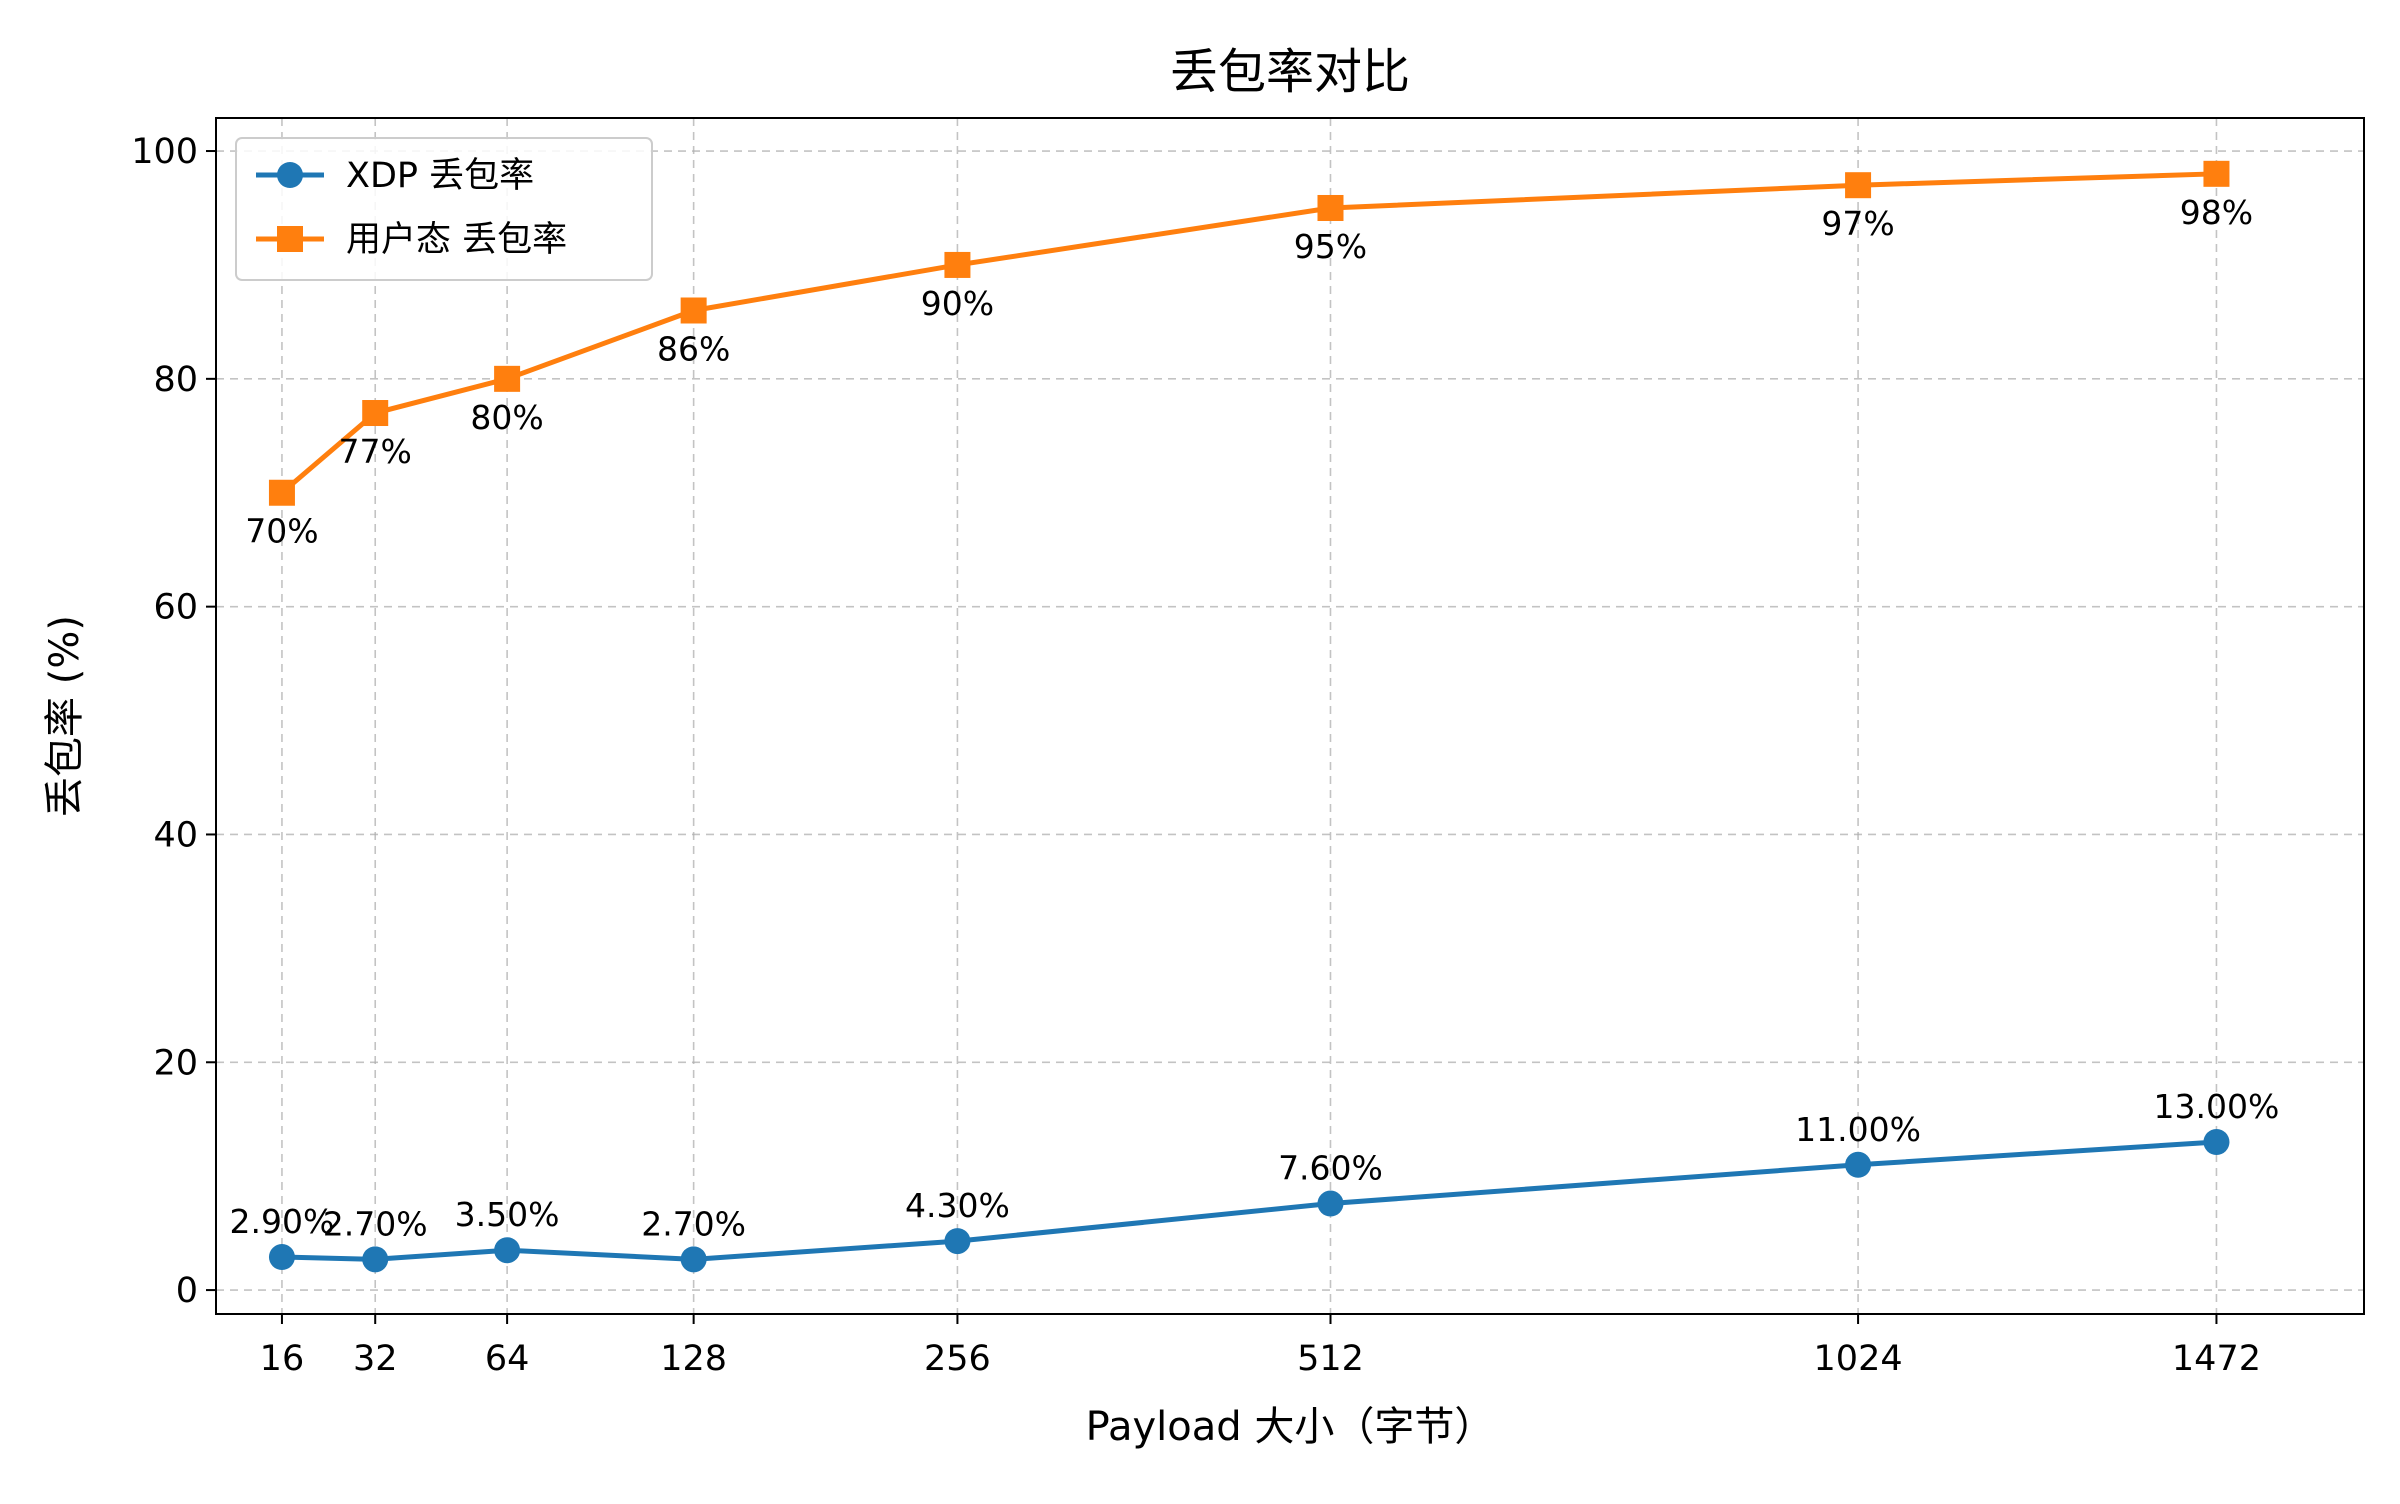  I want to click on data-label: 95%, so click(1330, 246).